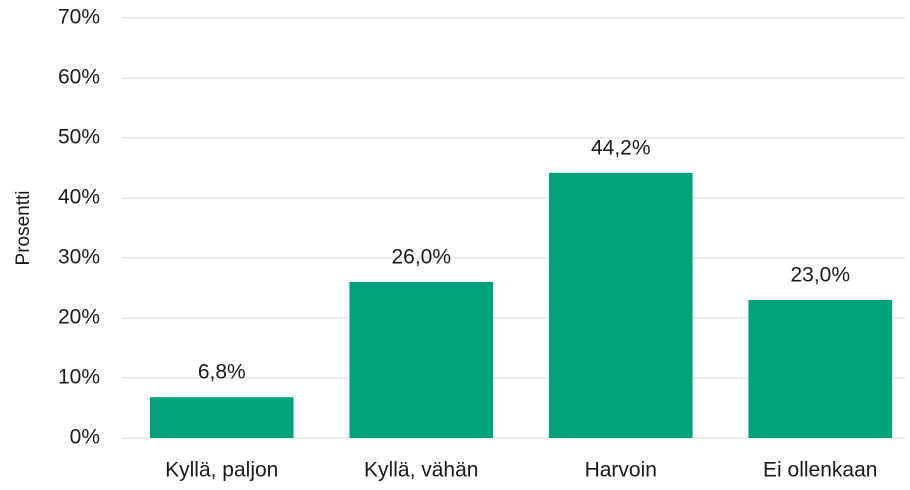 This screenshot has height=490, width=910. Describe the element at coordinates (222, 372) in the screenshot. I see `data-label: 6,8%` at that location.